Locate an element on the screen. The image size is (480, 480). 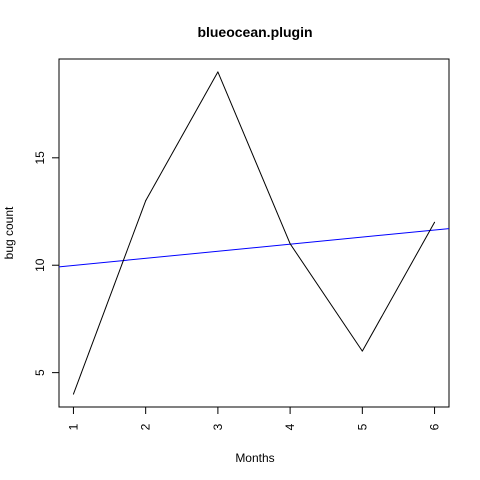
x-tick-label: 1 is located at coordinates (73, 426).